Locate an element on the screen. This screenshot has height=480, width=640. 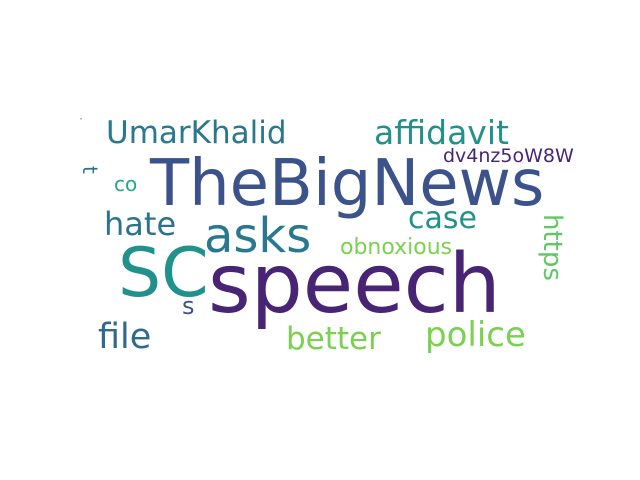
word-obnoxious: obnoxious is located at coordinates (396, 247).